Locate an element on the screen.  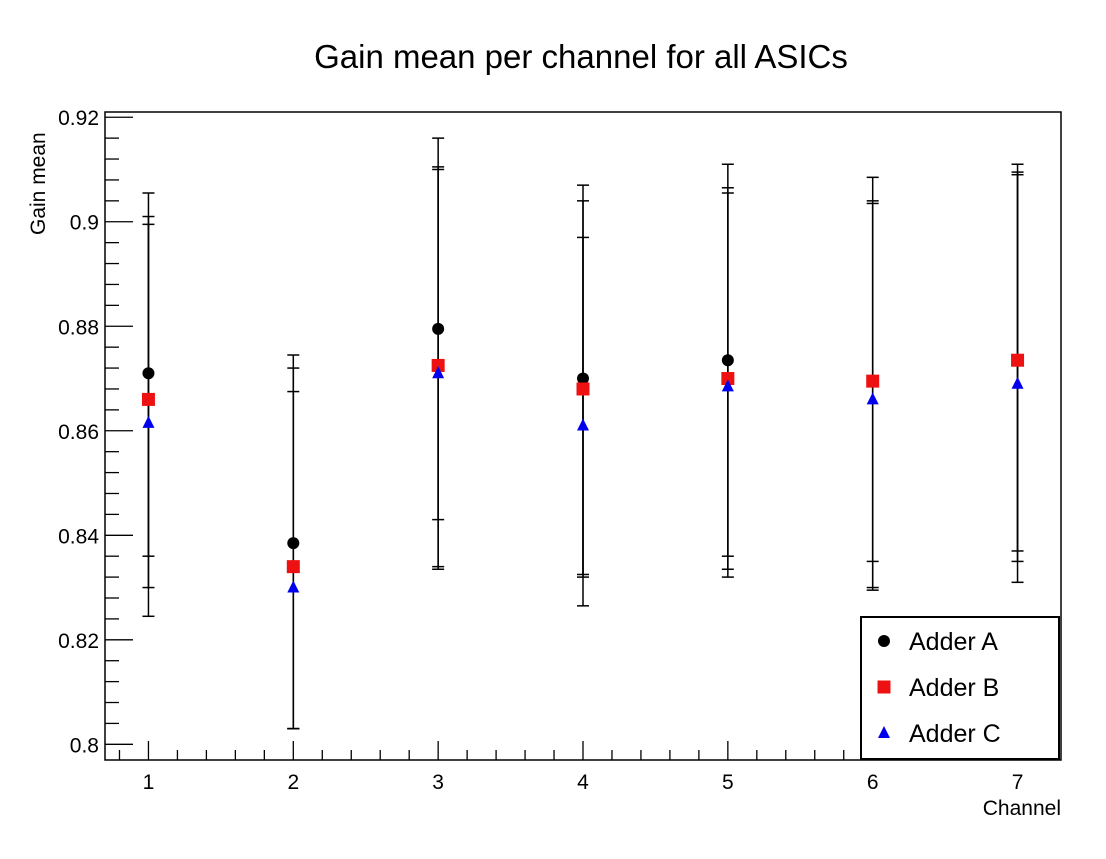
legend: Adder A Adder B Adder C is located at coordinates (960, 688).